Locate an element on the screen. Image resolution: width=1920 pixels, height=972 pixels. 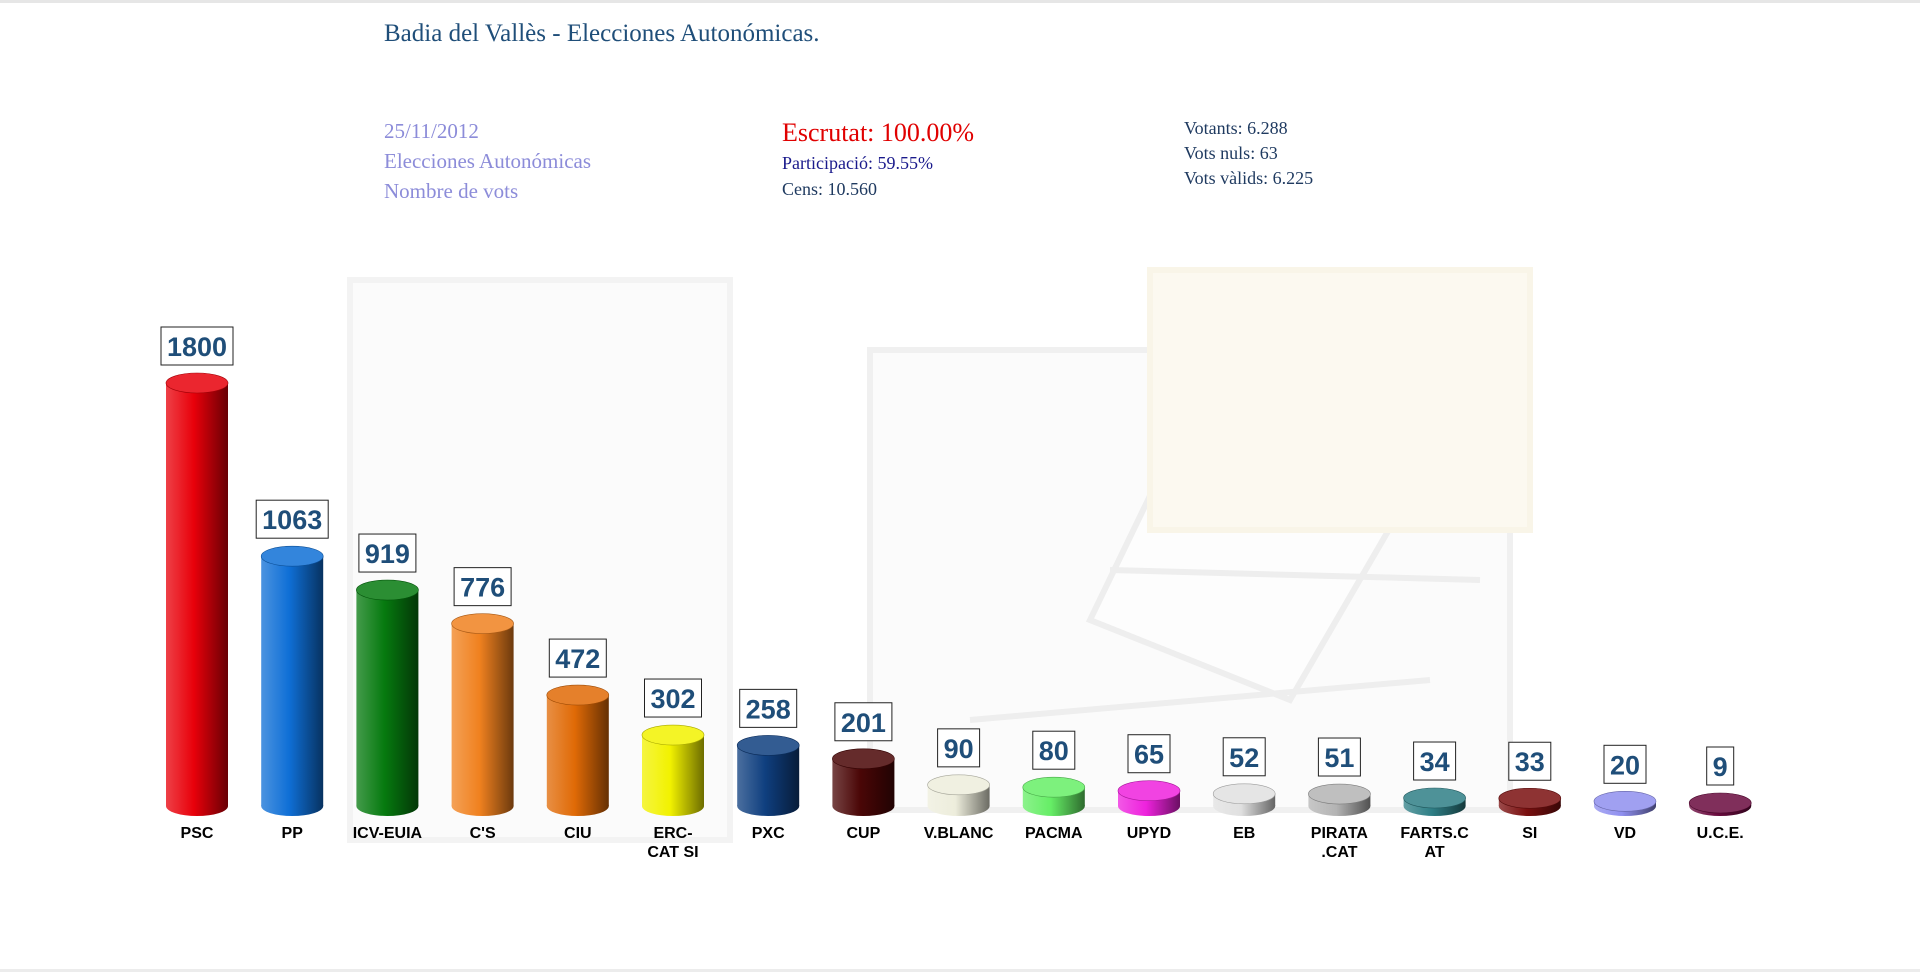
svg-text: 919 is located at coordinates (387, 554).